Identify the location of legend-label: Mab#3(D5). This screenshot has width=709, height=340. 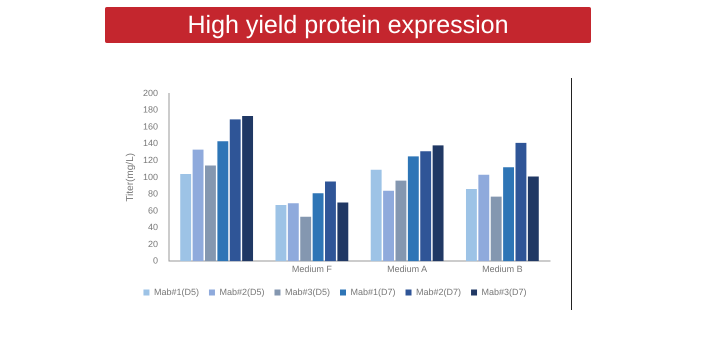
(307, 291).